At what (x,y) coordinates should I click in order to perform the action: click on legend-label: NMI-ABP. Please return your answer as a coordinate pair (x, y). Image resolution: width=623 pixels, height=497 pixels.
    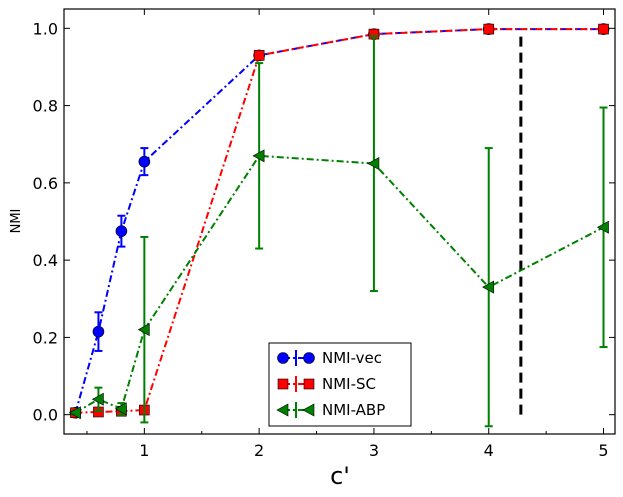
    Looking at the image, I should click on (353, 410).